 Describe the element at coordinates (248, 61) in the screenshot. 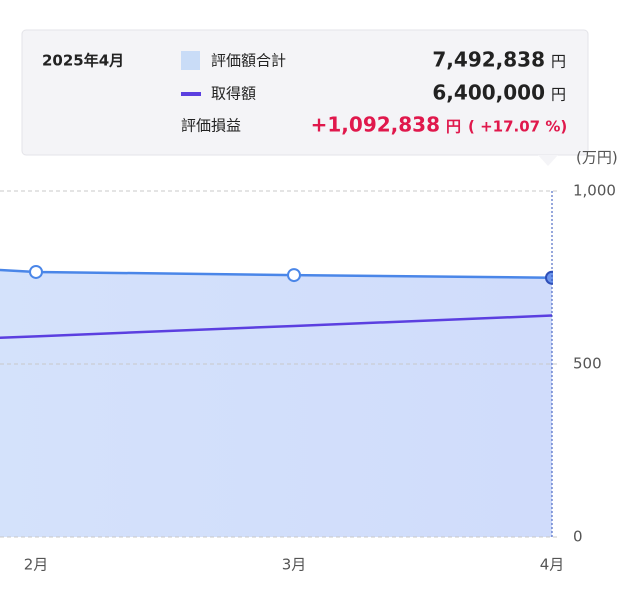

I see `tooltip-label: 評価額合計` at that location.